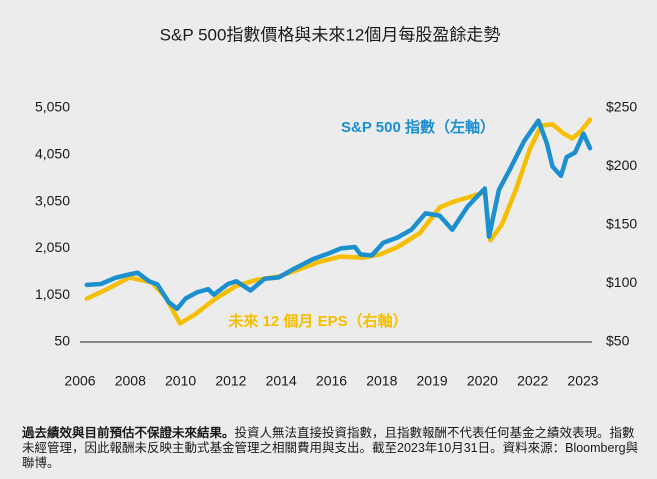 This screenshot has width=657, height=479. I want to click on y2-tick-label: $250, so click(621, 107).